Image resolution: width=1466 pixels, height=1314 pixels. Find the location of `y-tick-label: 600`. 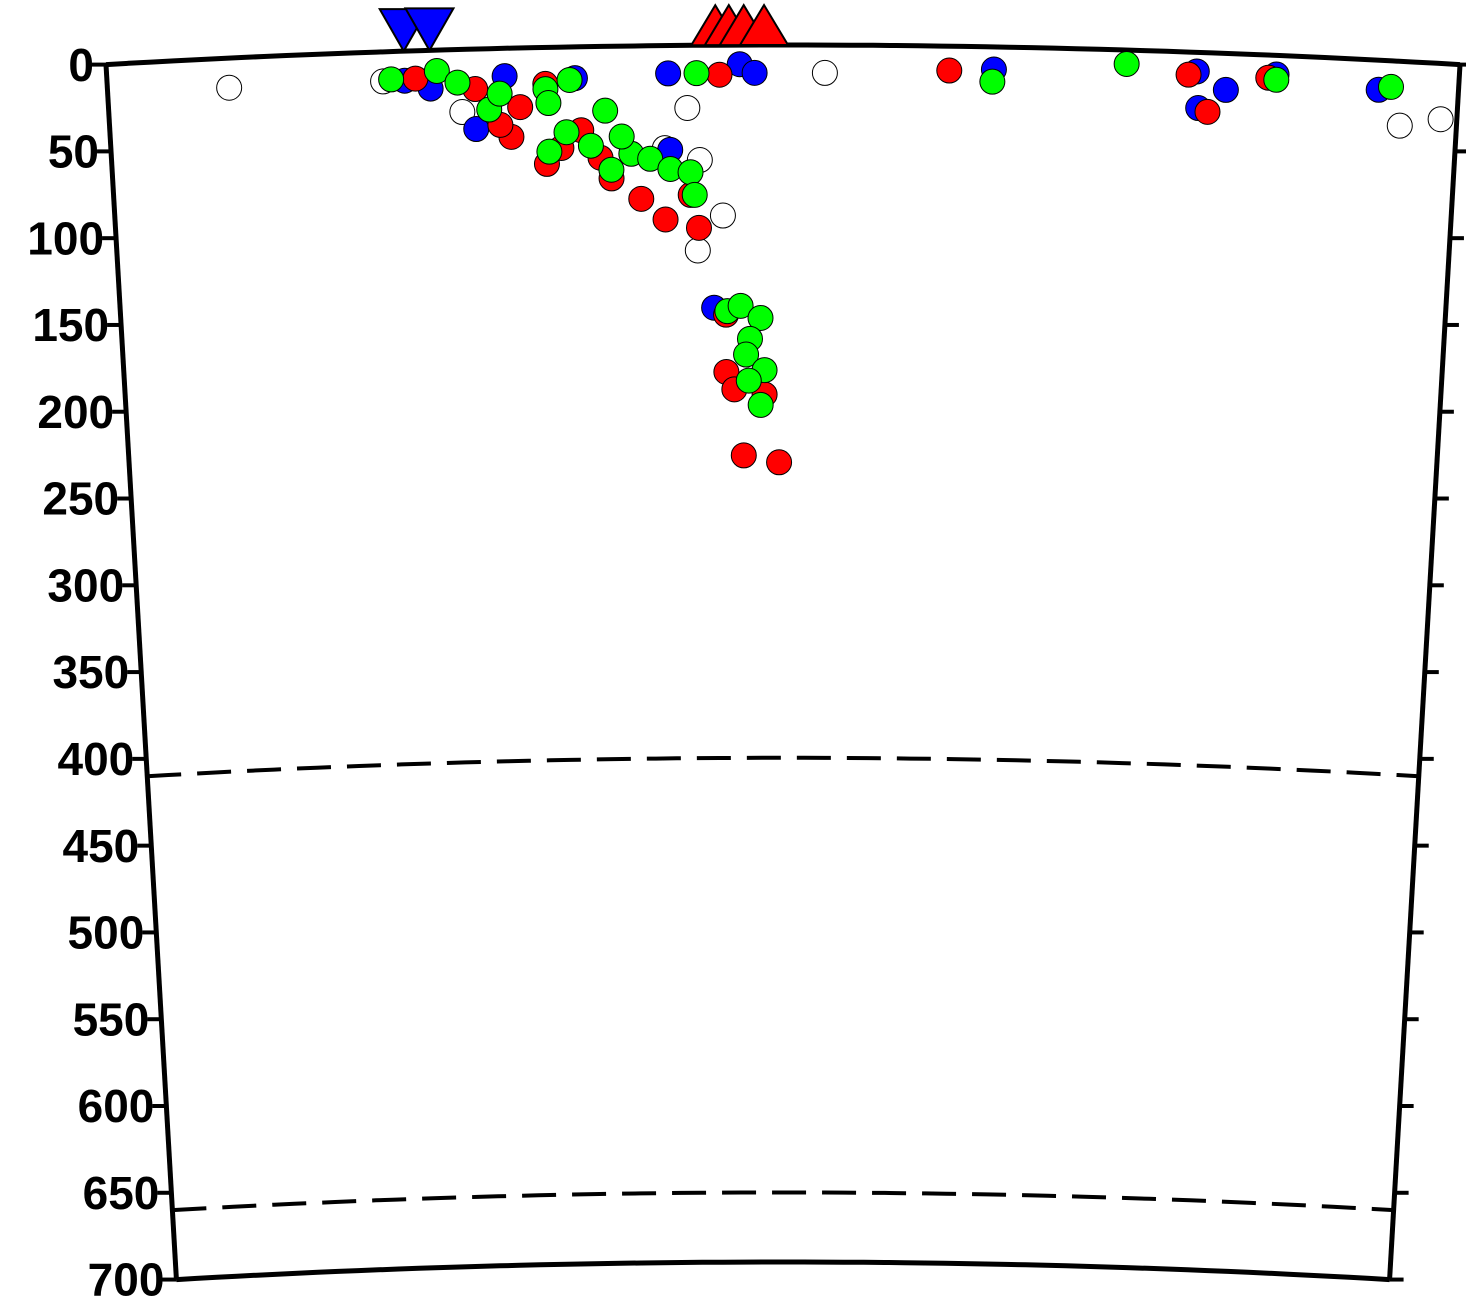

y-tick-label: 600 is located at coordinates (116, 1106).